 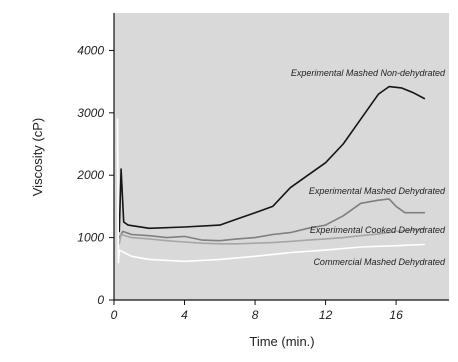 What do you see at coordinates (281, 341) in the screenshot?
I see `x-axis-title: Time (min.)` at bounding box center [281, 341].